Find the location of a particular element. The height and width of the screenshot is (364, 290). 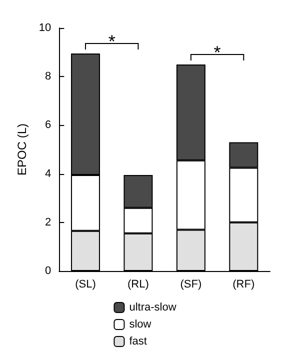

y-tick-label: 6 is located at coordinates (48, 125).